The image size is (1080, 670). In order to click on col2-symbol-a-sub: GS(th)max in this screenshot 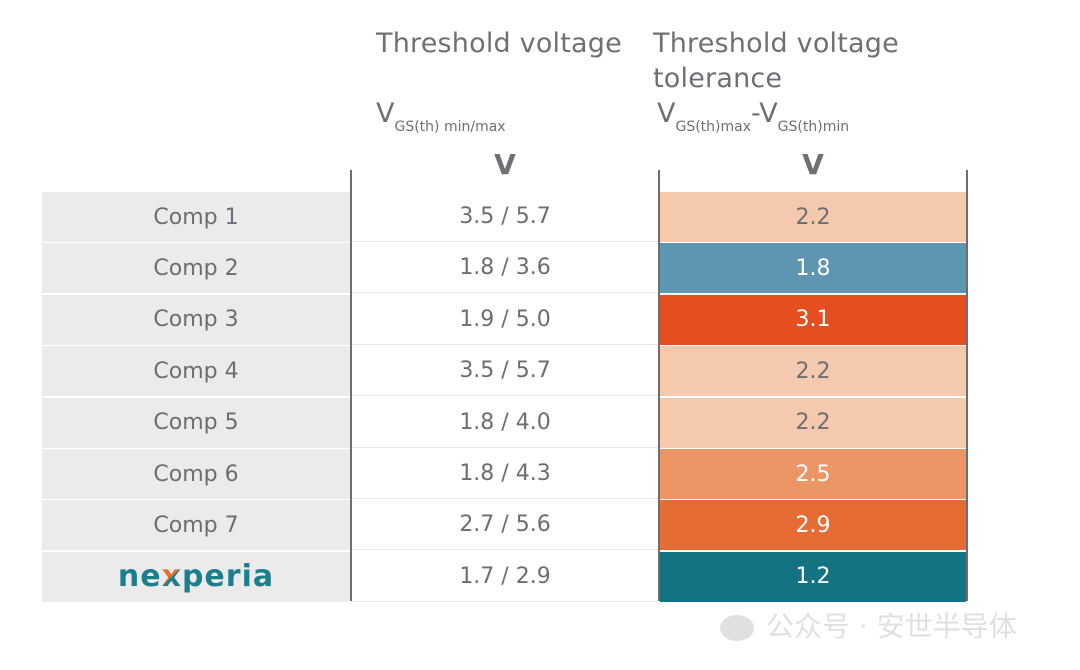, I will do `click(713, 127)`.